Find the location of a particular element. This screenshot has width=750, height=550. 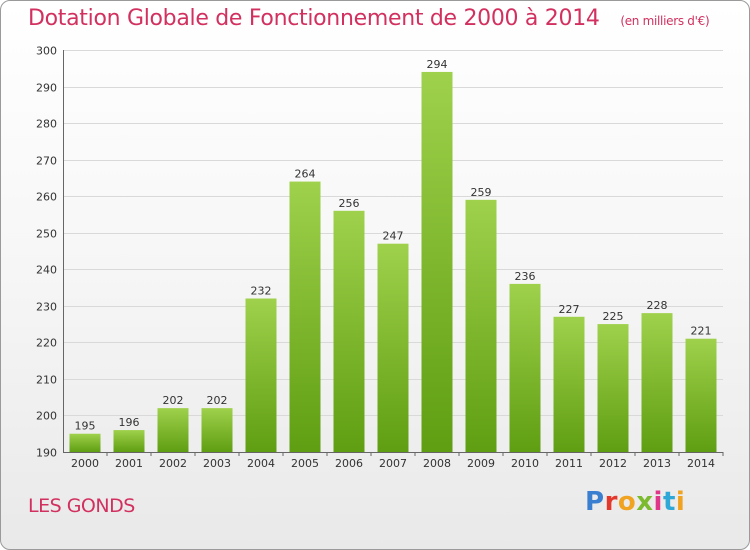

x-tick-label: 2007 is located at coordinates (393, 463).